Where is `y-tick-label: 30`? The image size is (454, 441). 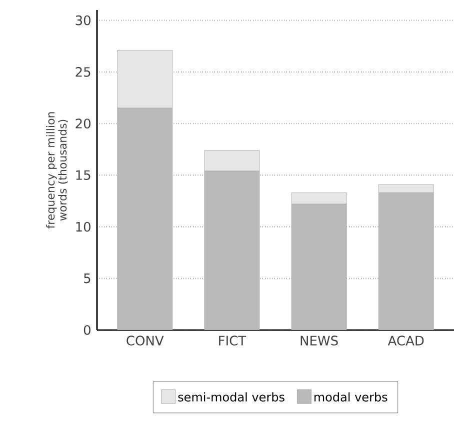
y-tick-label: 30 is located at coordinates (83, 20).